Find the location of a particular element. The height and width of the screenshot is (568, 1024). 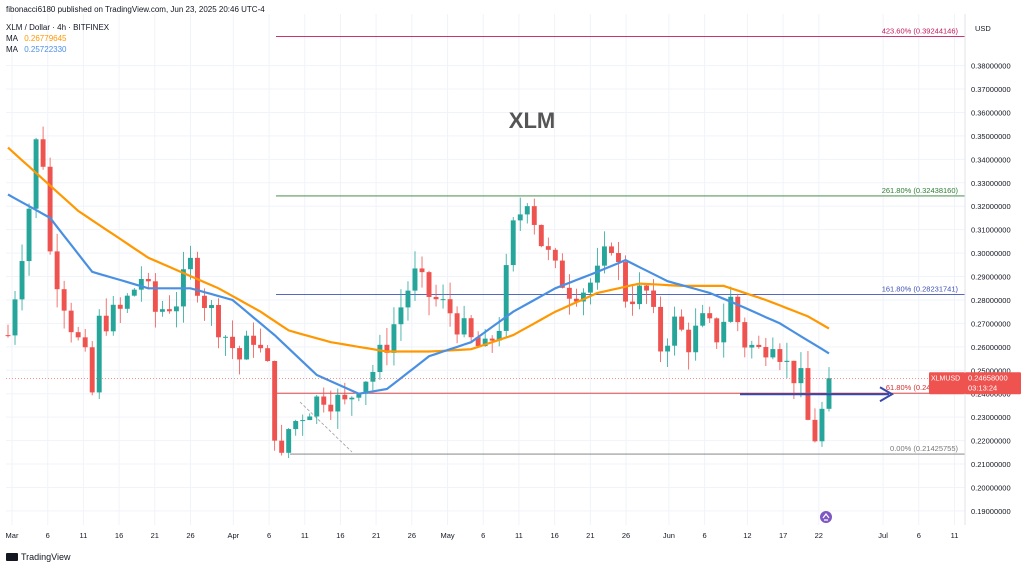

price-tag-value-bg is located at coordinates (993, 383).